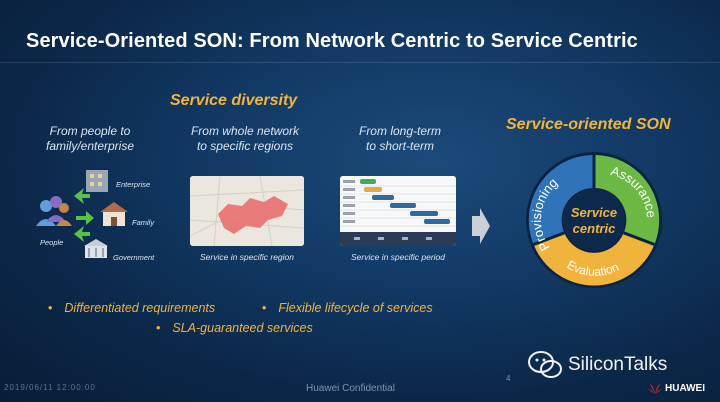 Image resolution: width=720 pixels, height=402 pixels. Describe the element at coordinates (627, 199) in the screenshot. I see `assurance-segment` at that location.